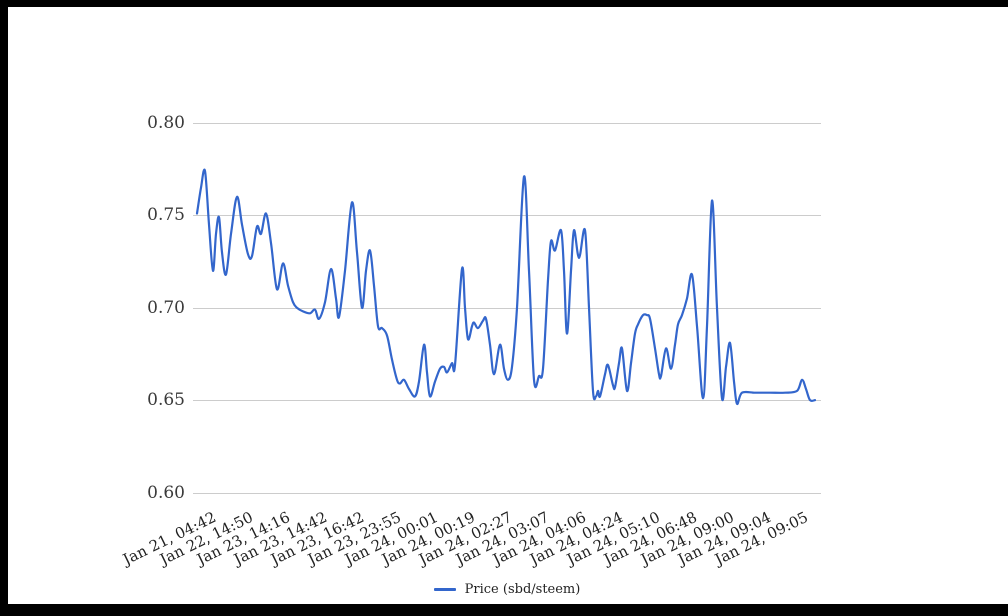 Image resolution: width=1008 pixels, height=616 pixels. I want to click on y-tick-label: 0.70, so click(166, 308).